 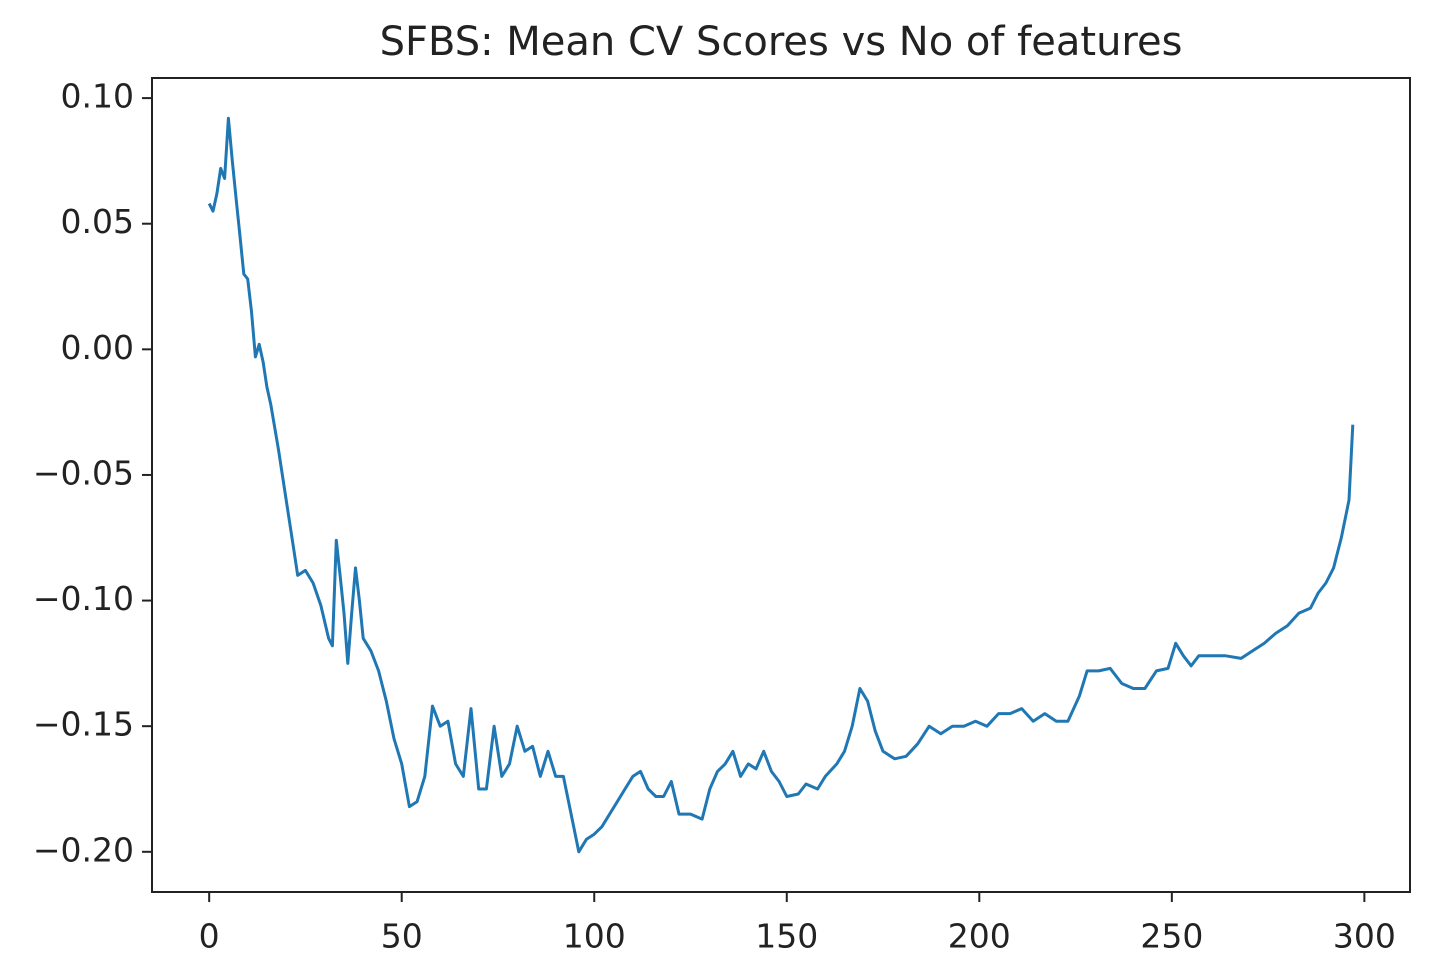 What do you see at coordinates (83, 472) in the screenshot?
I see `y-tick-label: −0.05` at bounding box center [83, 472].